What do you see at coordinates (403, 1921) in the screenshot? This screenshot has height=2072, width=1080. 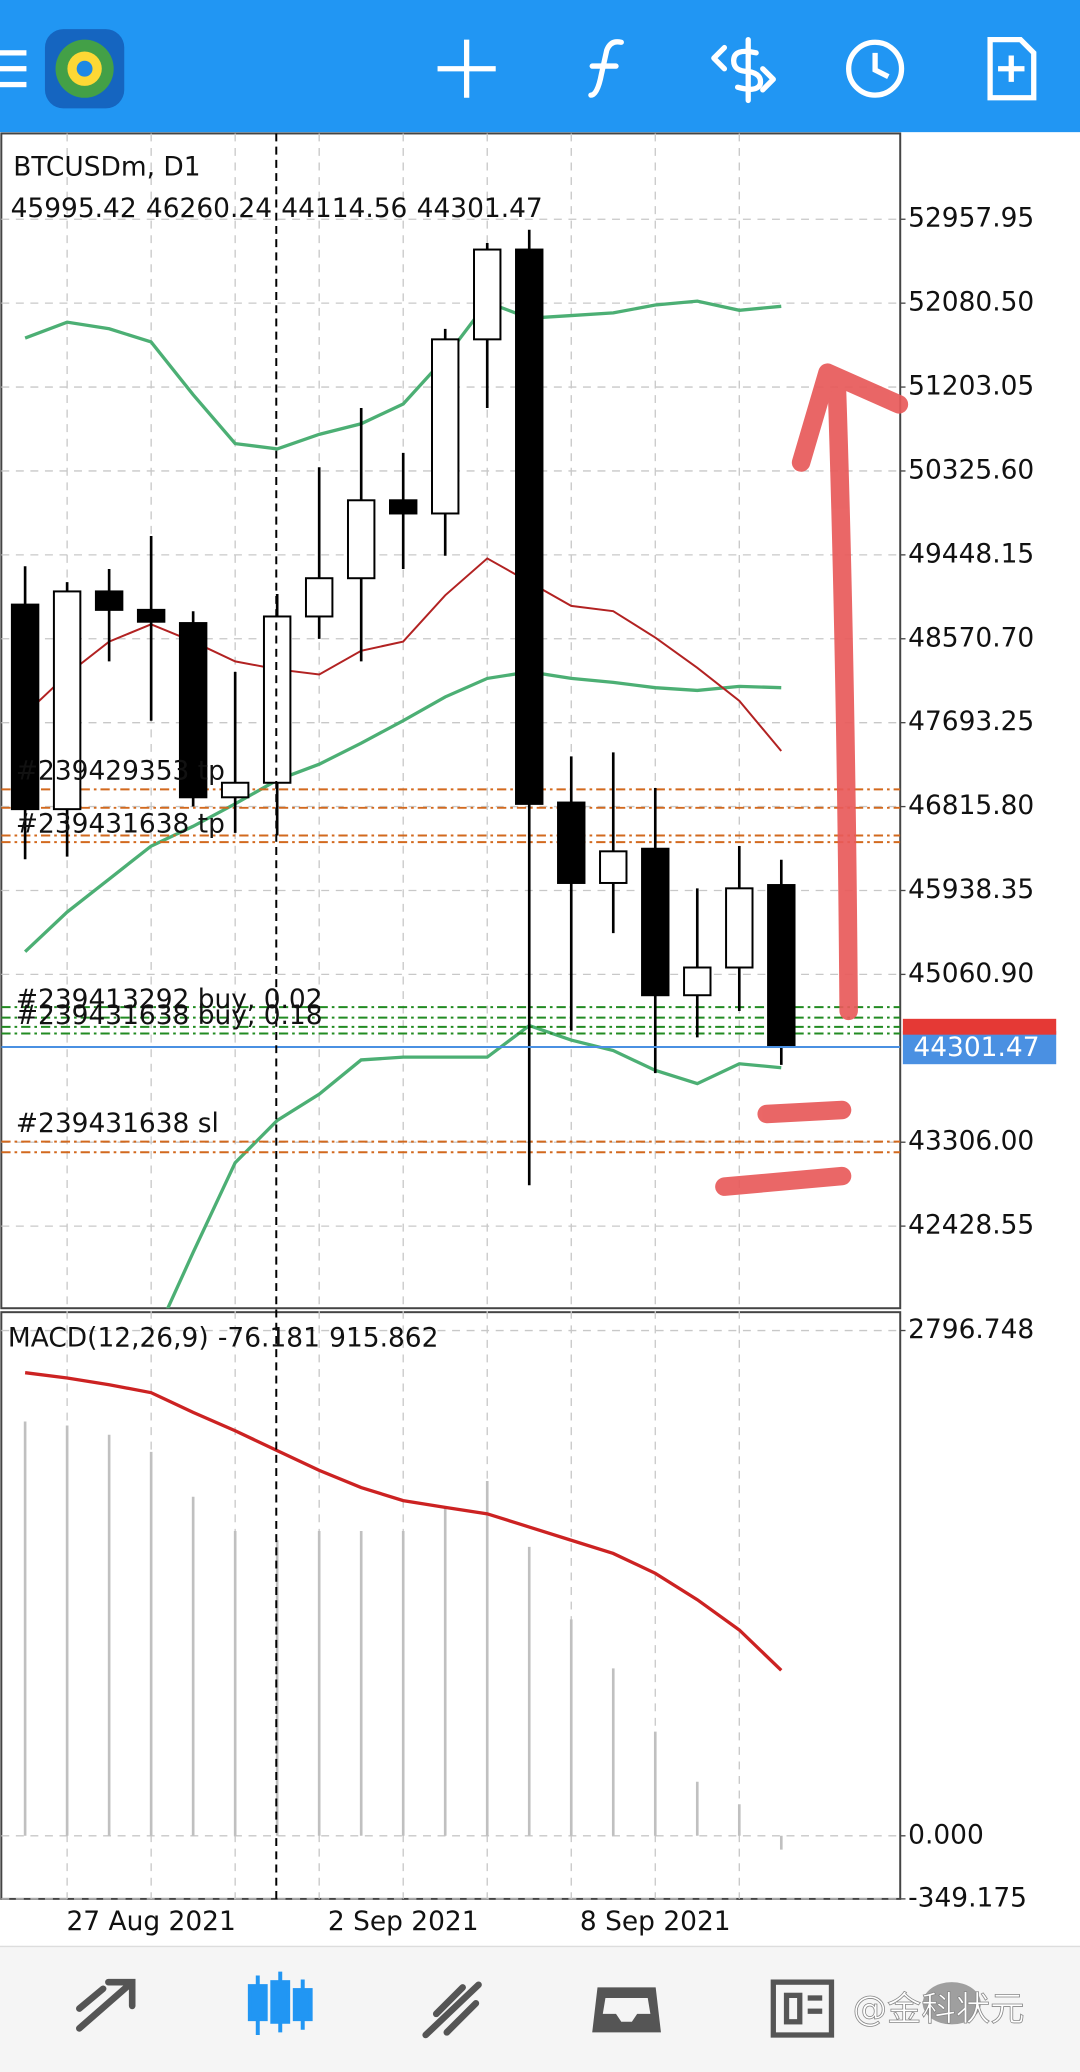 I see `x-tick-label: 2 Sep 2021` at bounding box center [403, 1921].